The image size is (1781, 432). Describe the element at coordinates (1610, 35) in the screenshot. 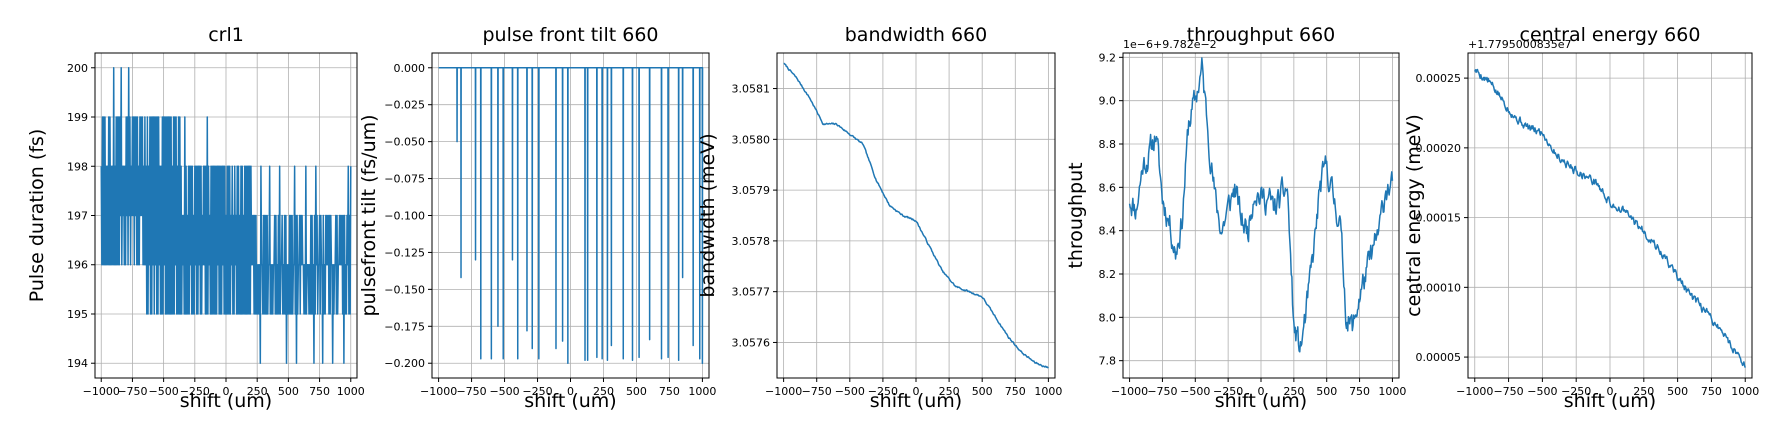

I see `chart-title: central energy 660` at that location.